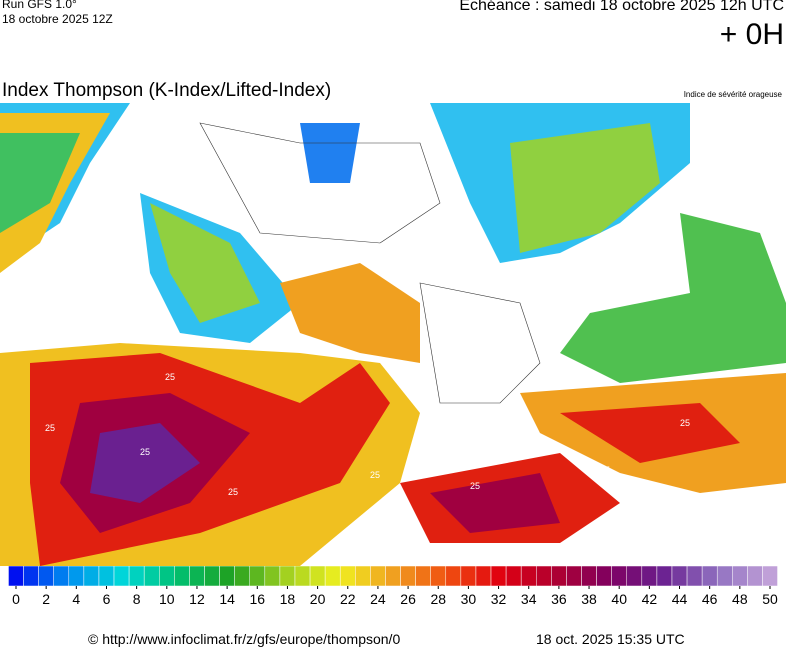 The image size is (786, 648). I want to click on colorbar-tick-label: 36, so click(559, 599).